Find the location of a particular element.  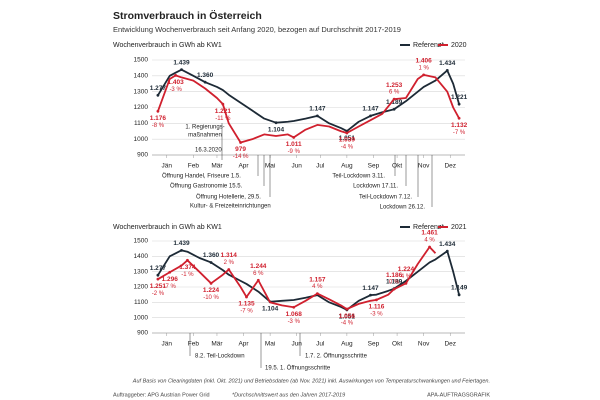

event-label: Öffnung Handel, Friseure 1.5. is located at coordinates (201, 176).